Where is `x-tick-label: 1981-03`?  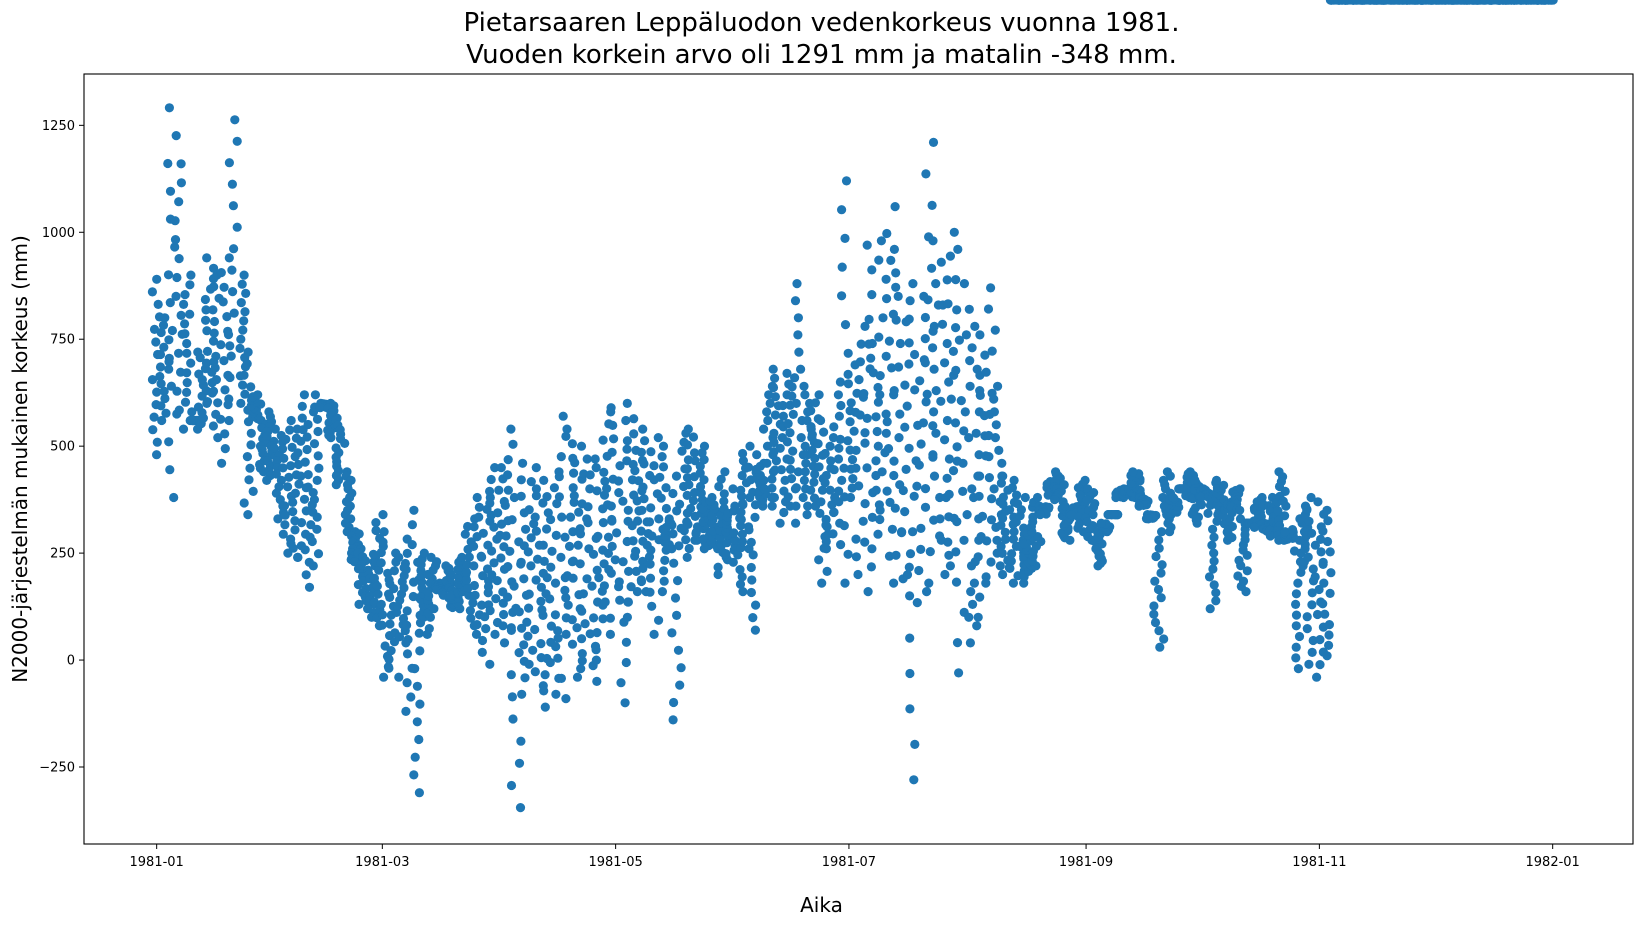
x-tick-label: 1981-03 is located at coordinates (382, 862).